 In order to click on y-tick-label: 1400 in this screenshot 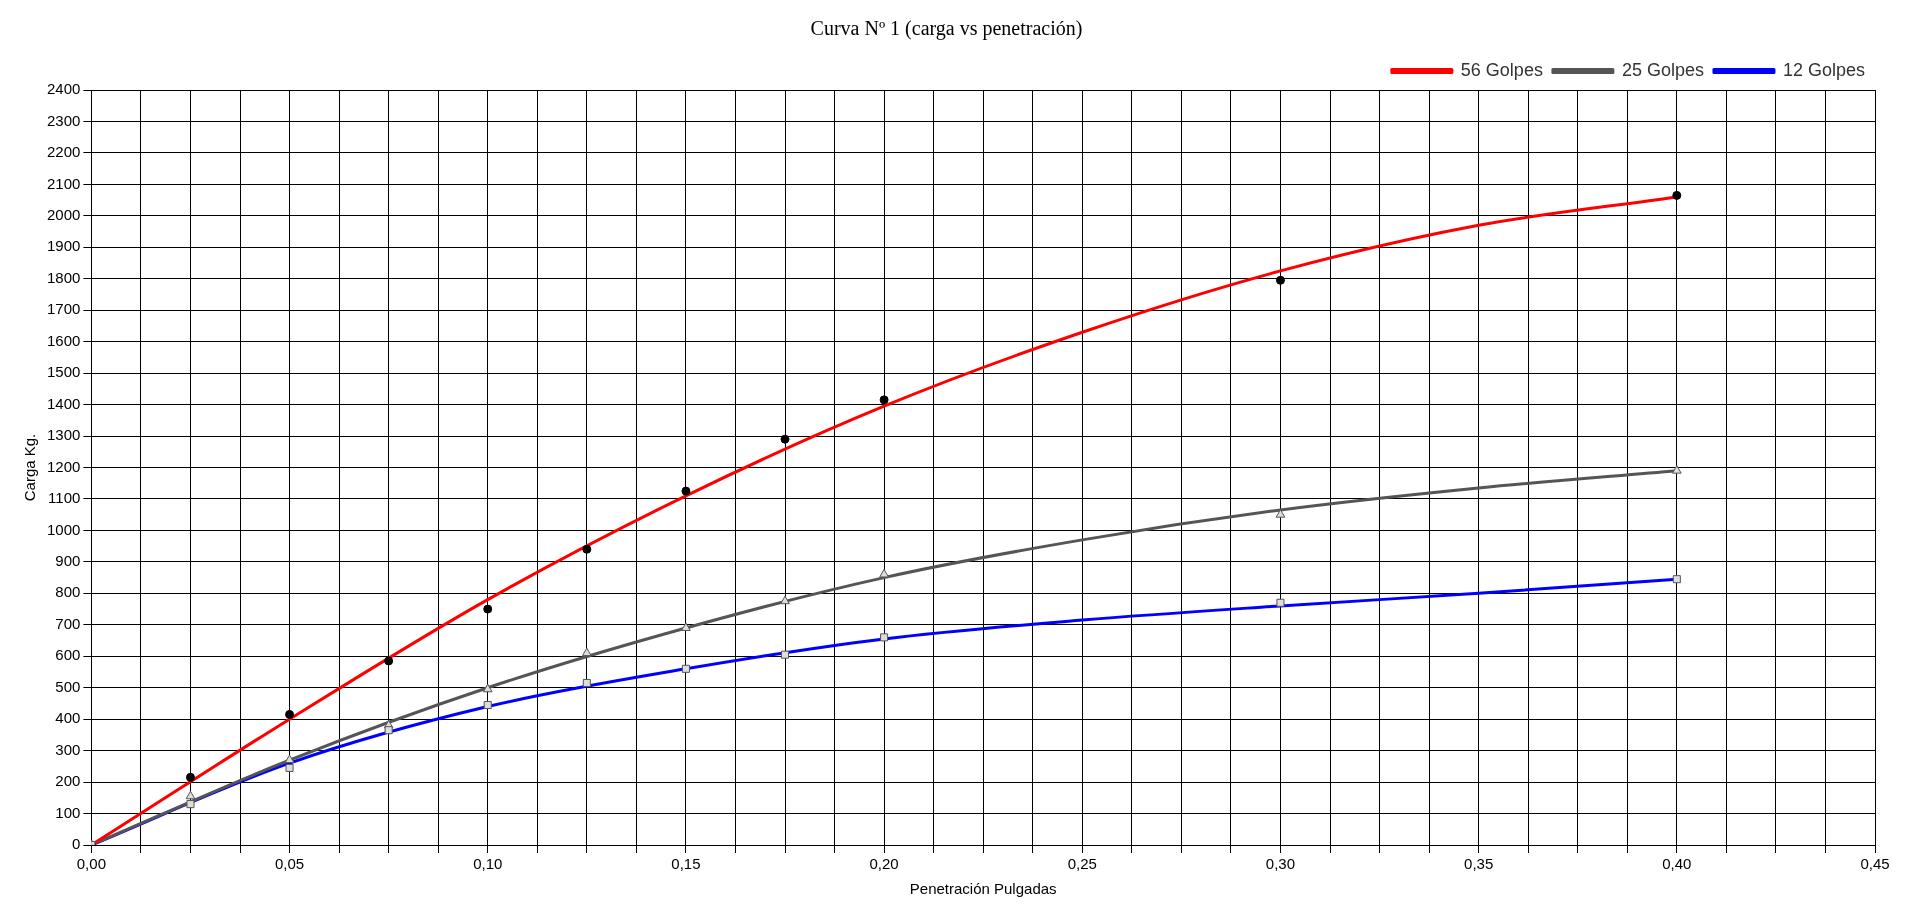, I will do `click(63, 403)`.